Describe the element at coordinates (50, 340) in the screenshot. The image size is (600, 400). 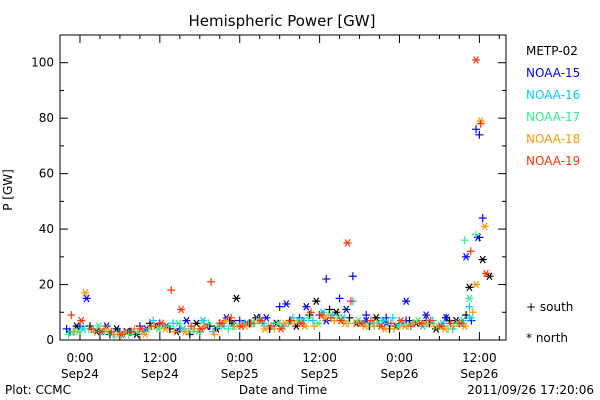
I see `y-tick-label: 0` at that location.